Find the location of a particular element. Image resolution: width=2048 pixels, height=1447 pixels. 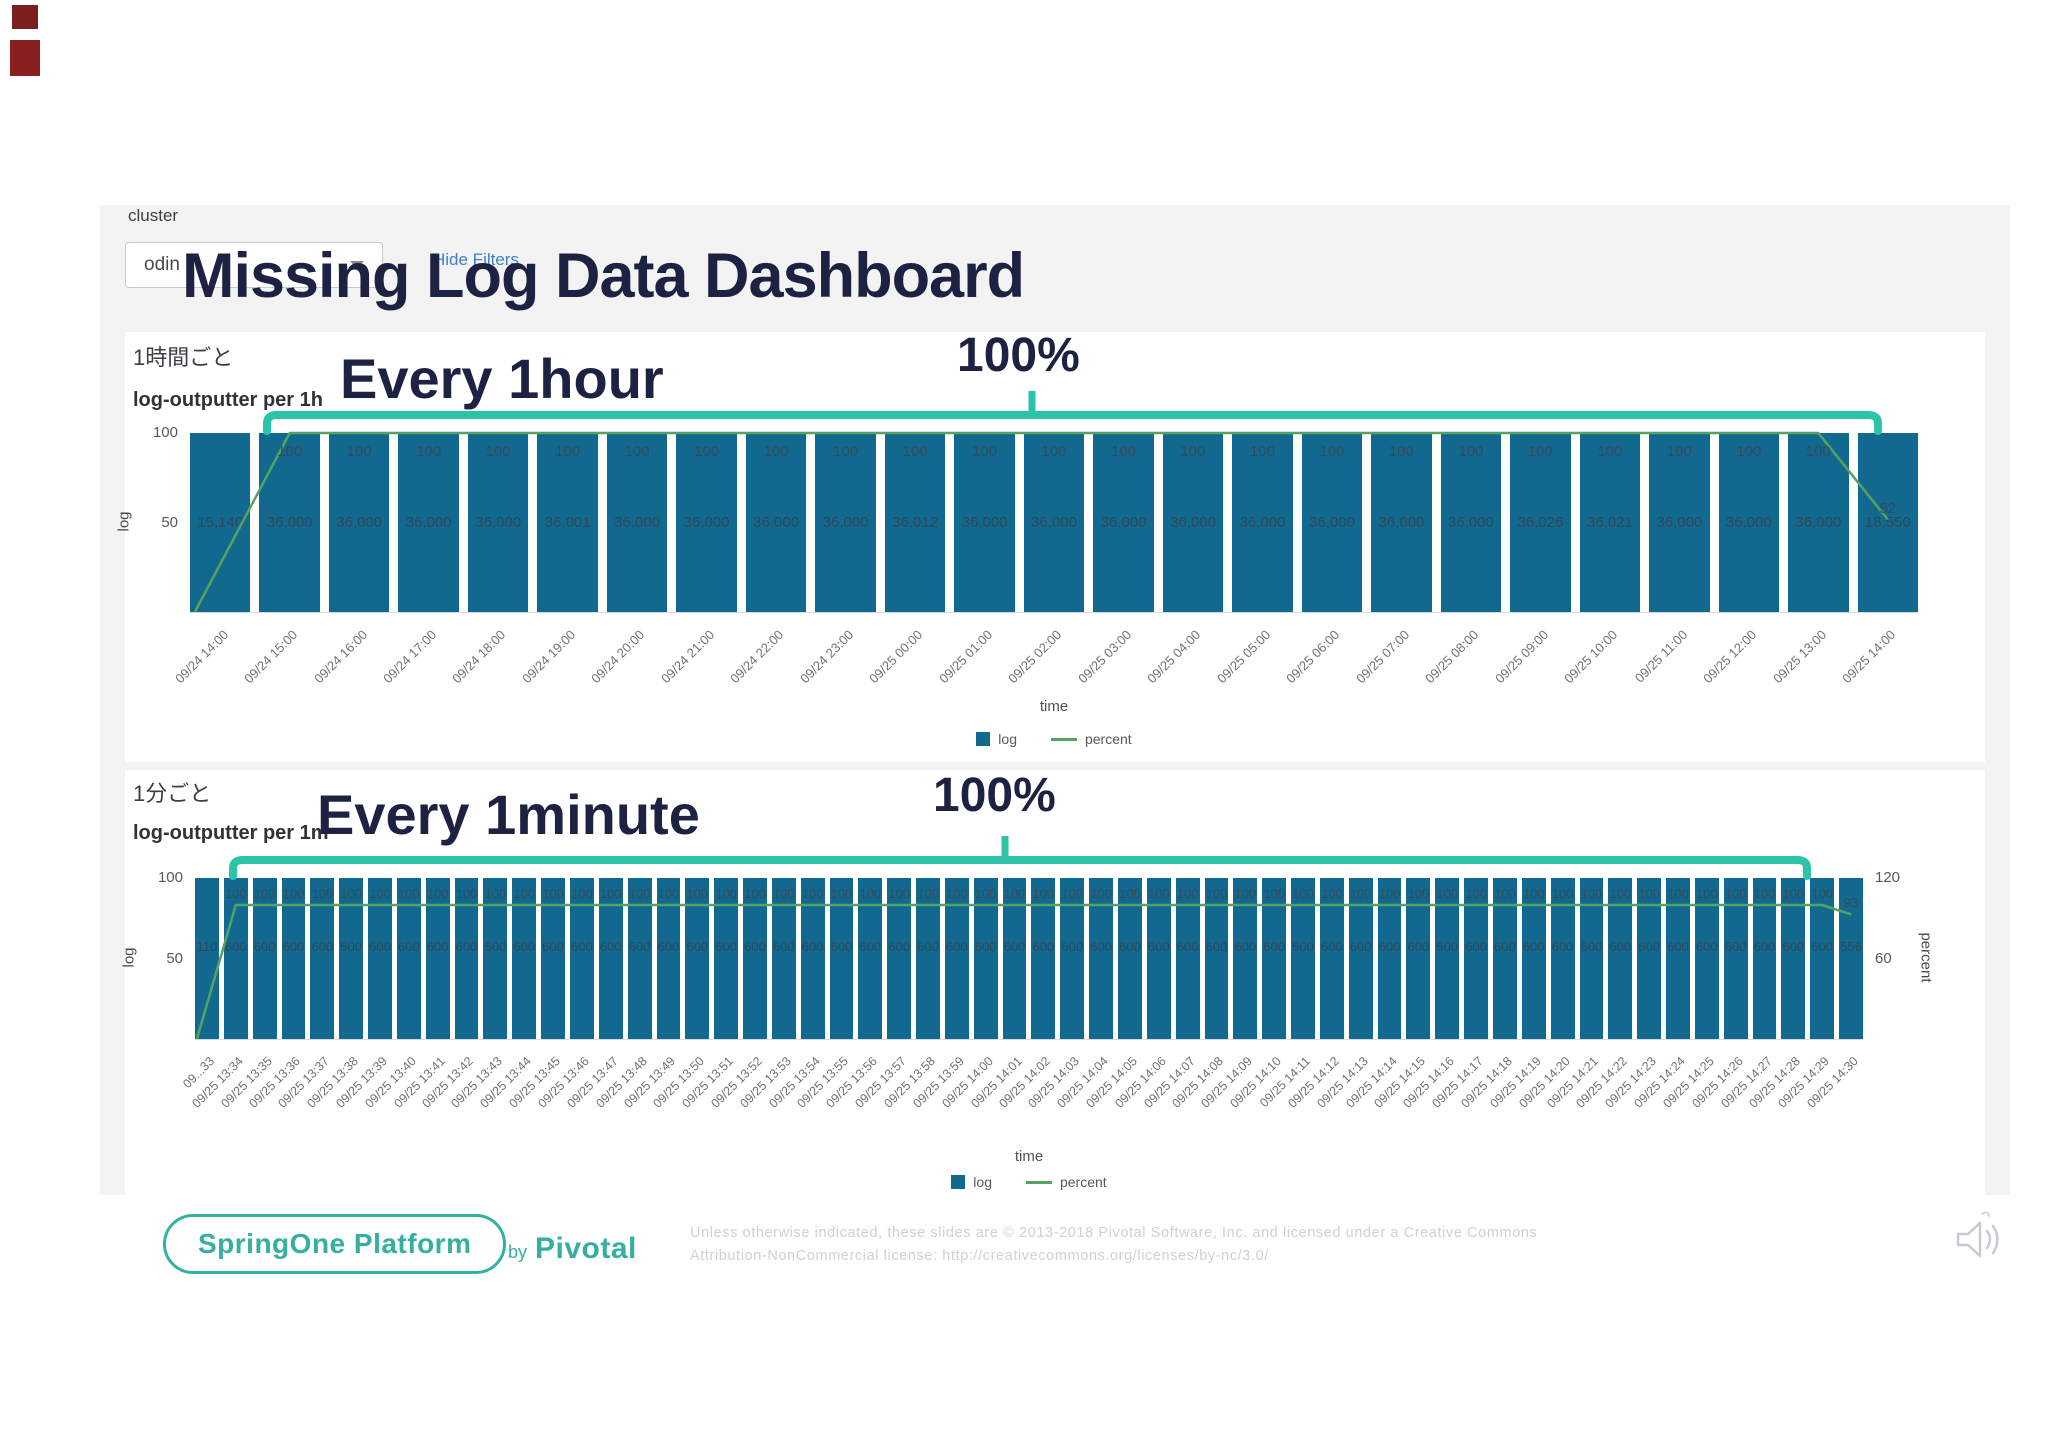

bar: 18,550 is located at coordinates (1888, 522).